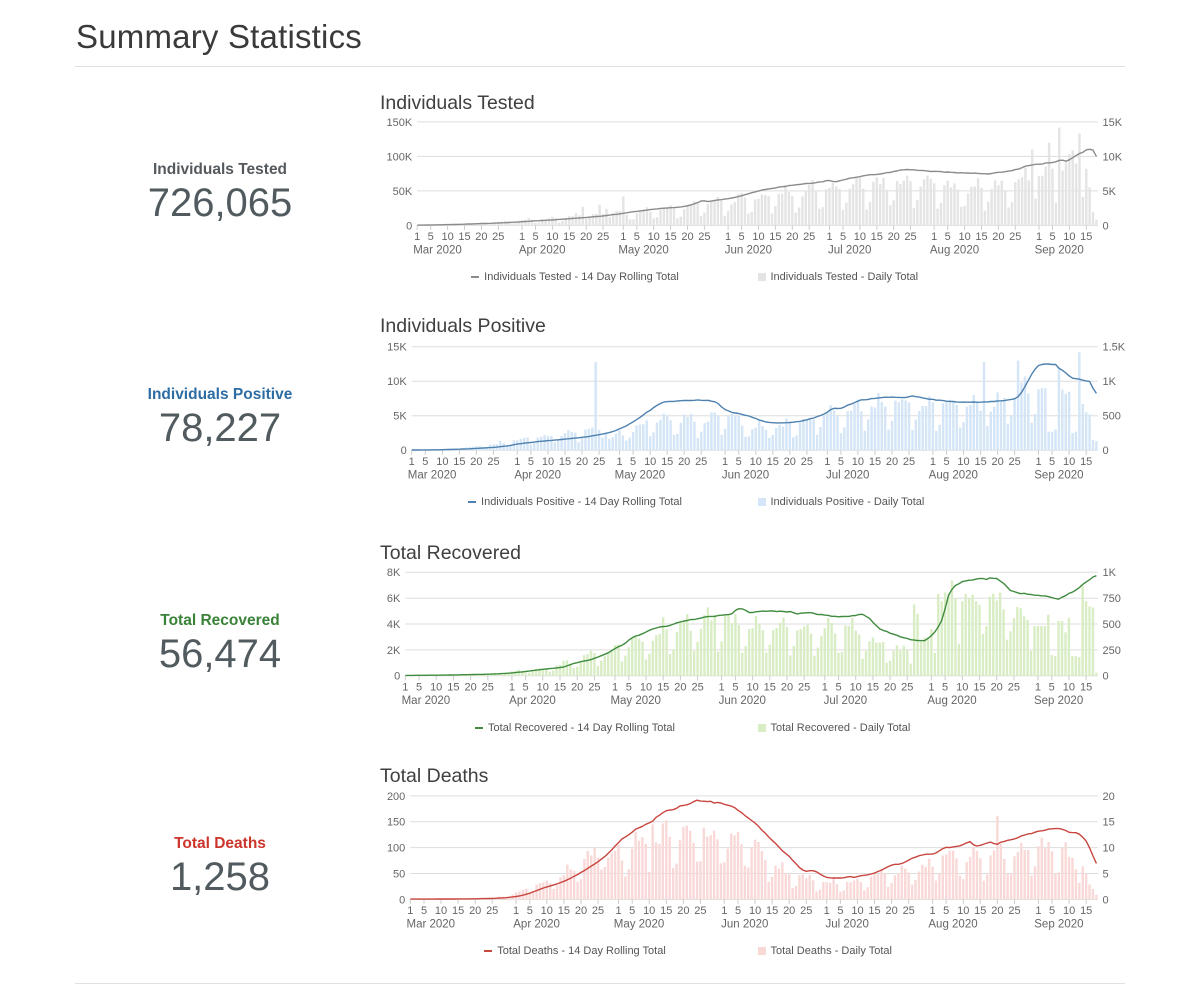 The width and height of the screenshot is (1200, 992). Describe the element at coordinates (1058, 476) in the screenshot. I see `svg-text: Sep 2020` at that location.